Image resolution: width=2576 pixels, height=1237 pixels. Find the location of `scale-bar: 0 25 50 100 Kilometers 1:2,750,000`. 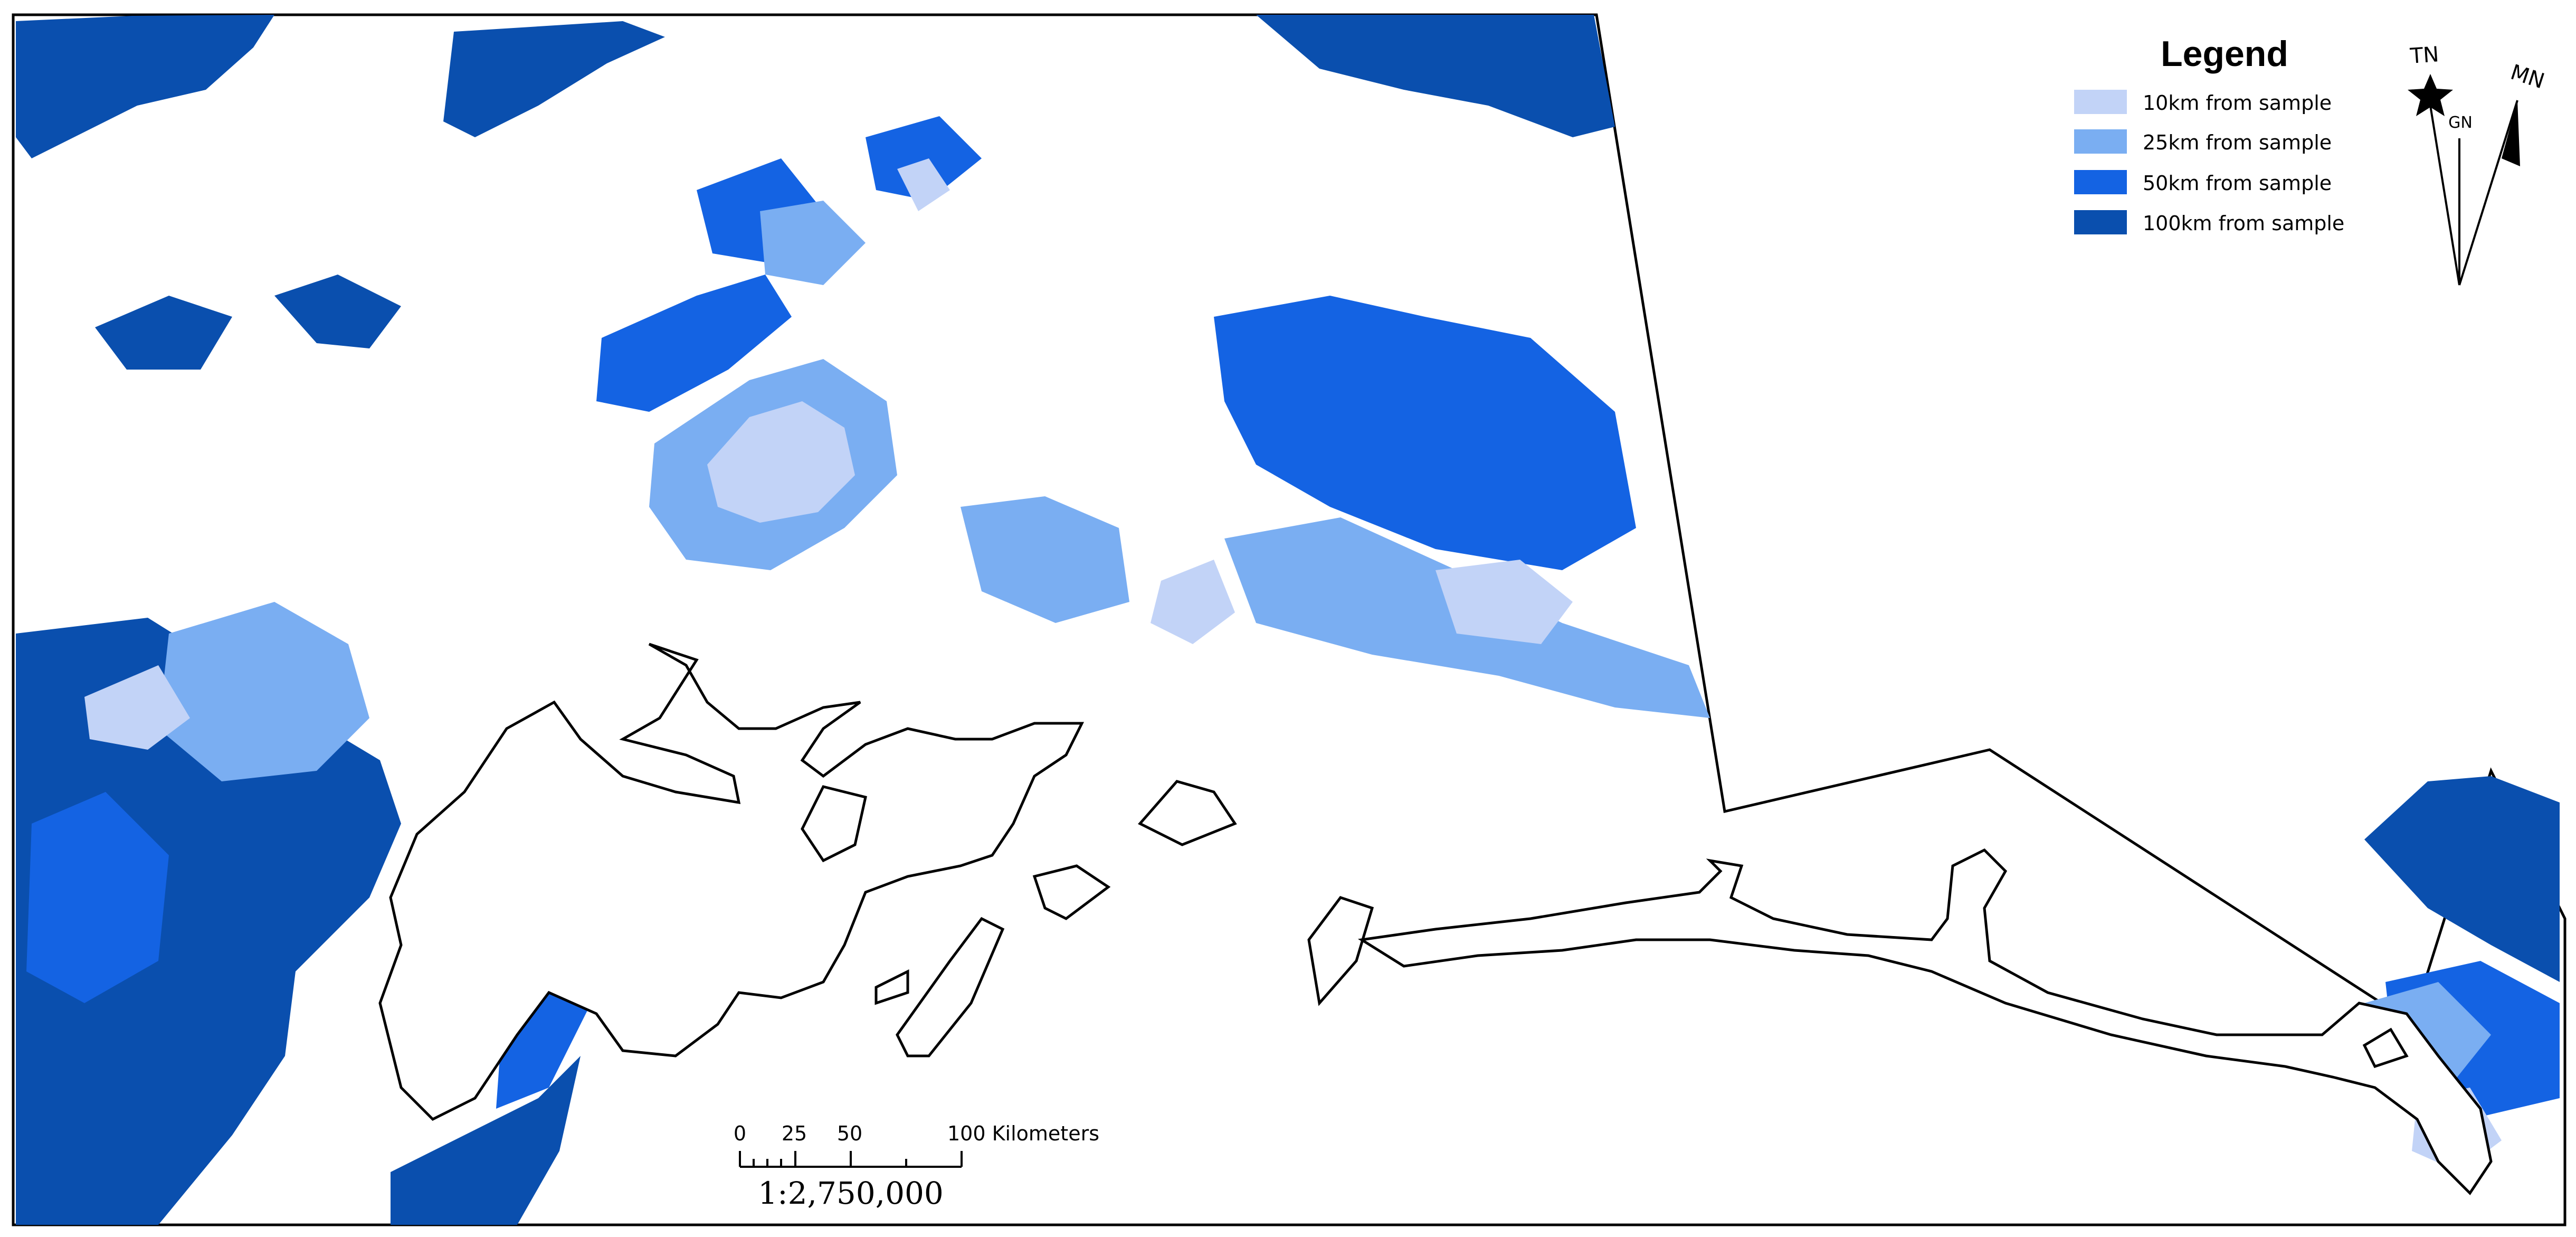

scale-bar: 0 25 50 100 Kilometers 1:2,750,000 is located at coordinates (916, 1166).